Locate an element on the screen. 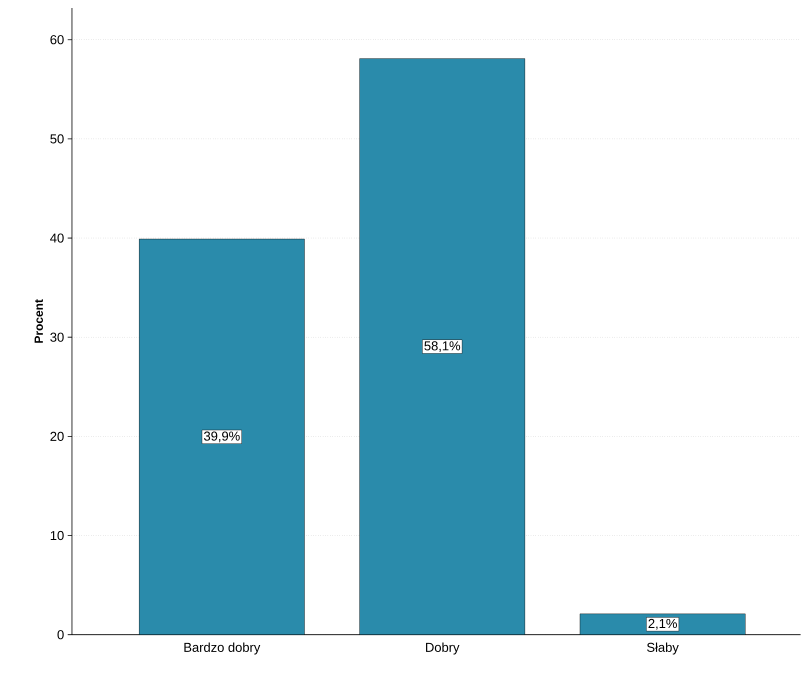 Image resolution: width=801 pixels, height=679 pixels. data-label: 58,1% is located at coordinates (442, 346).